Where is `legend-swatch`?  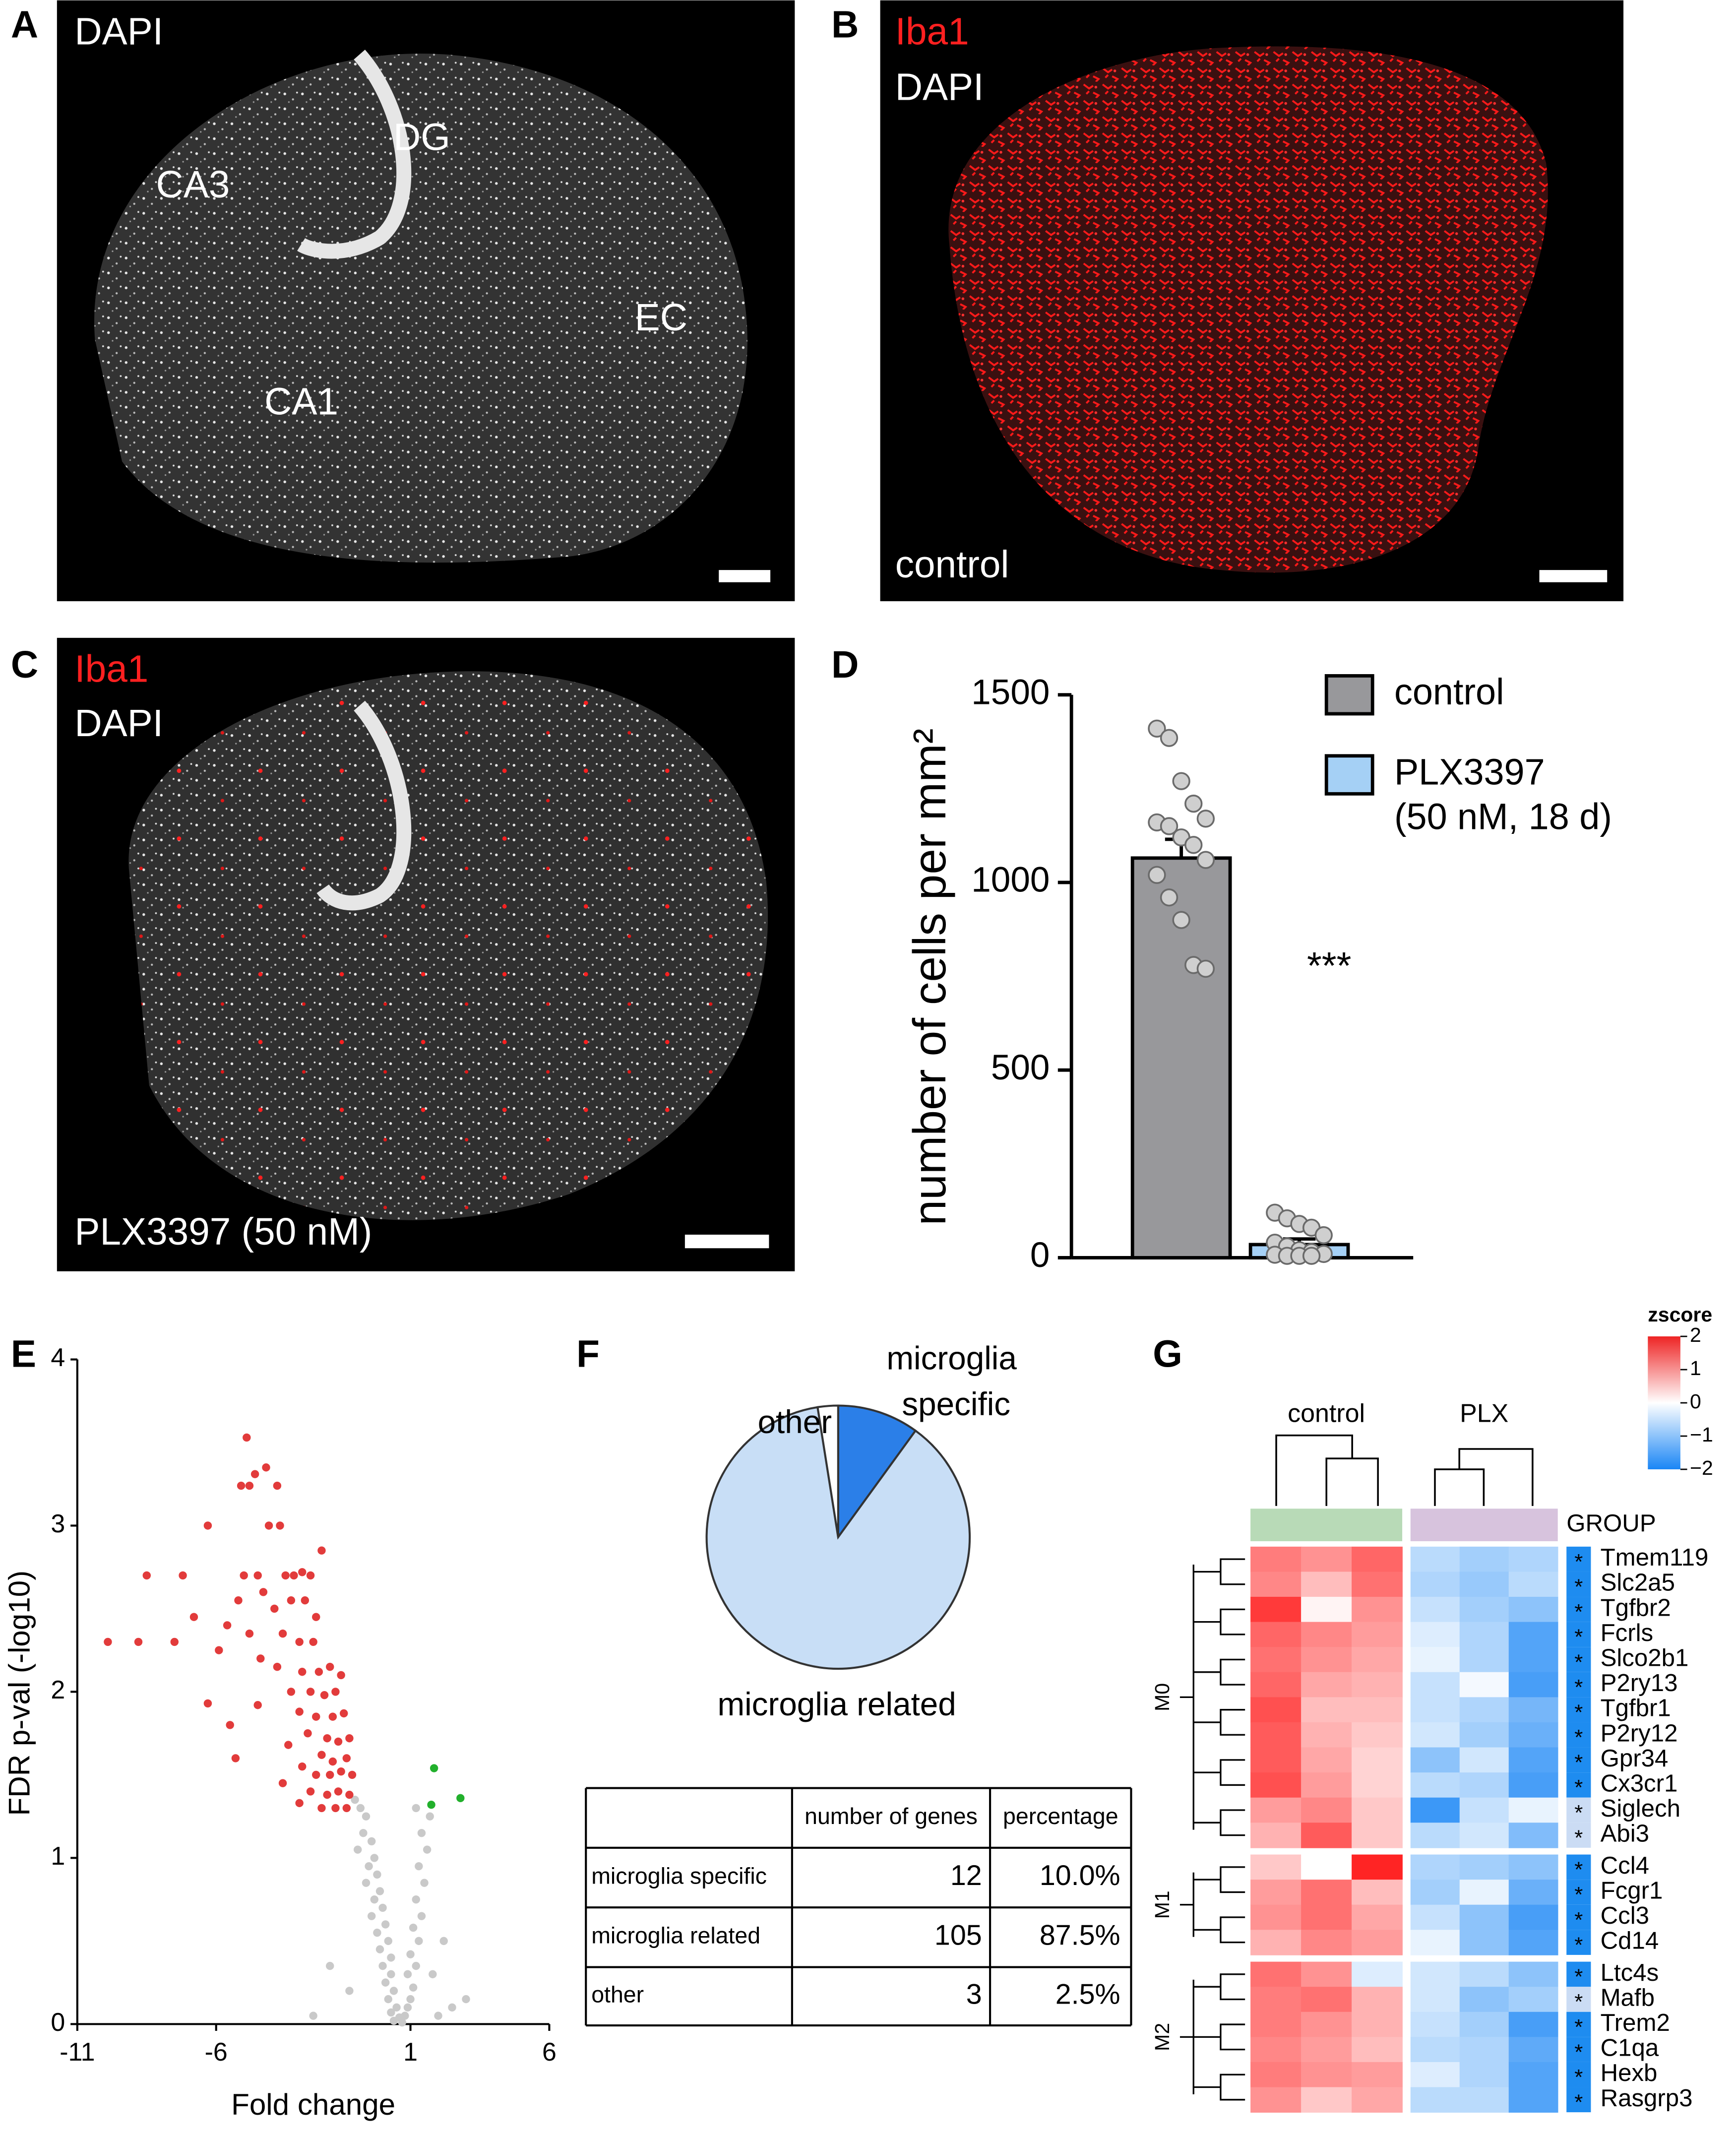 legend-swatch is located at coordinates (1349, 695).